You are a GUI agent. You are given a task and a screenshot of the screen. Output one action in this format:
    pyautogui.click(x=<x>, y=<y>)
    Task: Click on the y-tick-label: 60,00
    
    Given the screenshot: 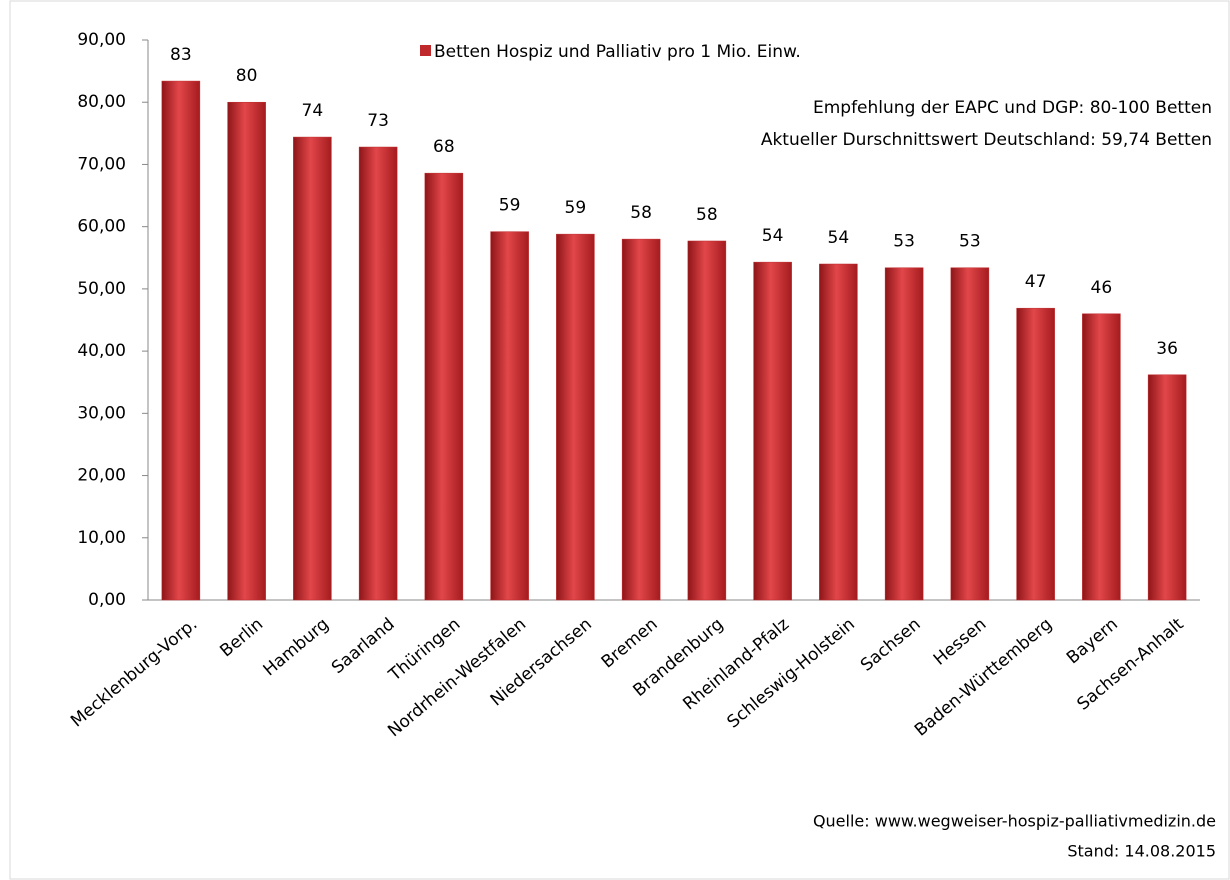 What is the action you would take?
    pyautogui.click(x=101, y=227)
    